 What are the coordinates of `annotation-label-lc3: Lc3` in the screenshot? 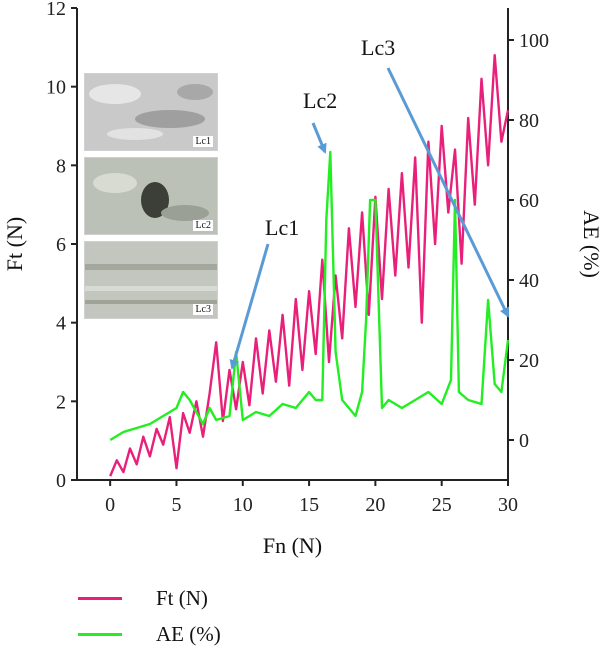 It's located at (378, 47).